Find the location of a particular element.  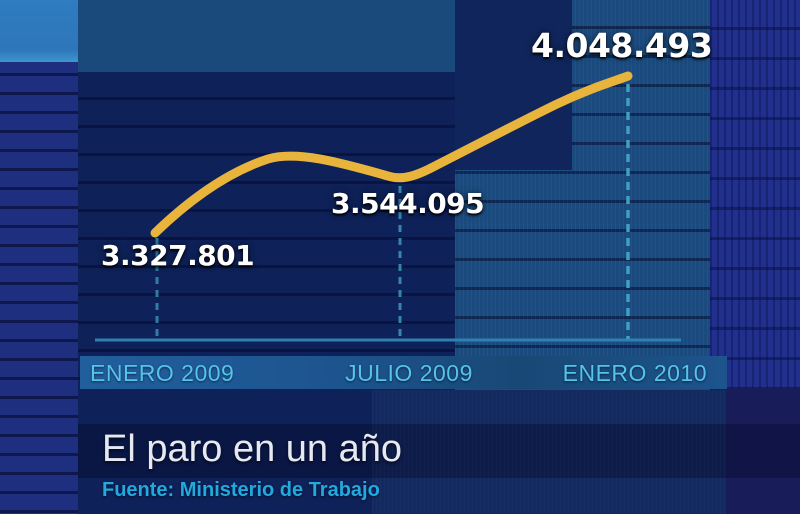

value-label-julio-2009: 3.544.095 is located at coordinates (408, 203).